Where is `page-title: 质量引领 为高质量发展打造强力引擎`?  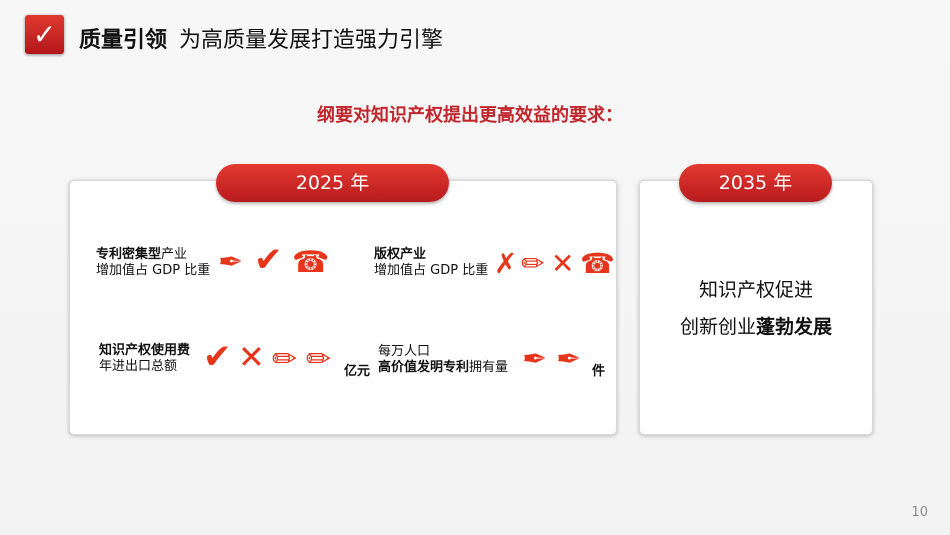
page-title: 质量引领 为高质量发展打造强力引擎 is located at coordinates (261, 41).